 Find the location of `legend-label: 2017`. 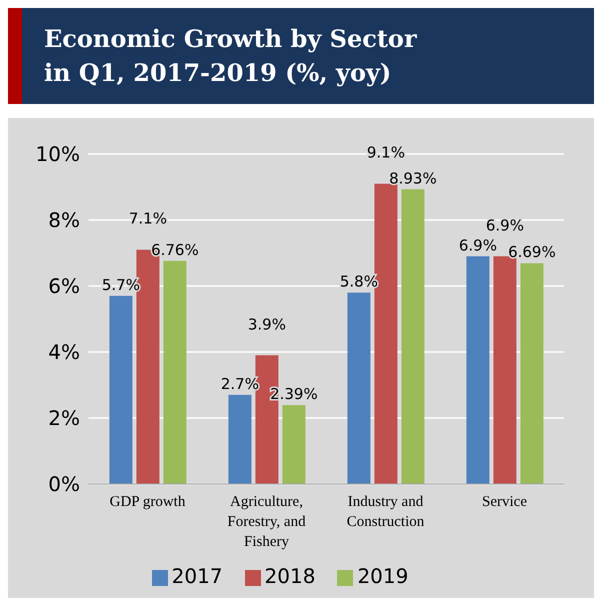

legend-label: 2017 is located at coordinates (197, 576).